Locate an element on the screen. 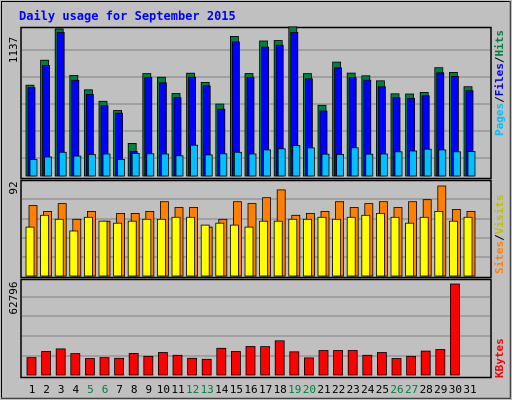 Image resolution: width=512 pixels, height=400 pixels. day-tick-label: 30 is located at coordinates (455, 389).